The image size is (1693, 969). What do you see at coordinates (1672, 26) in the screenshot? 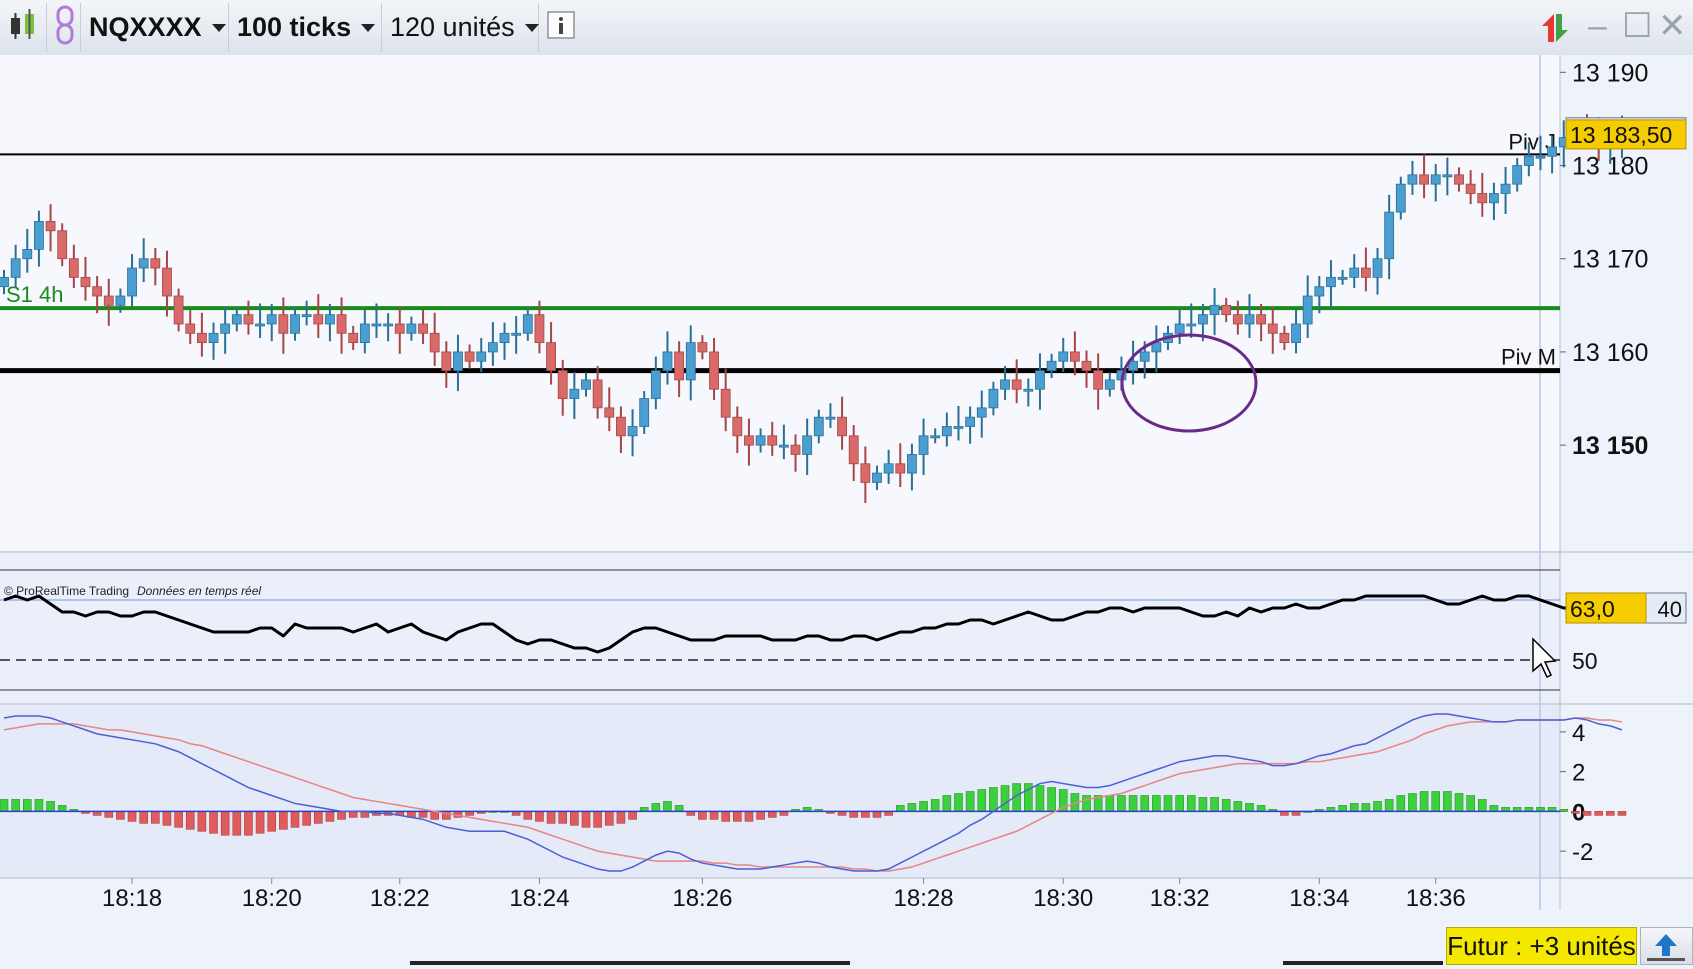
I see `close-icon: ✕` at bounding box center [1672, 26].